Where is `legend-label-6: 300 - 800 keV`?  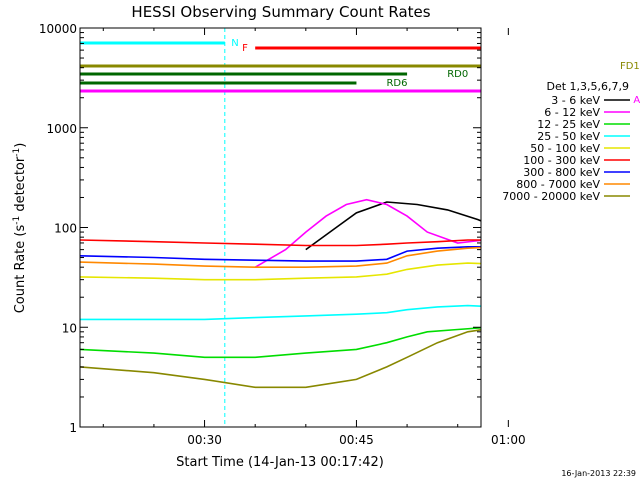
legend-label-6: 300 - 800 keV is located at coordinates (561, 172).